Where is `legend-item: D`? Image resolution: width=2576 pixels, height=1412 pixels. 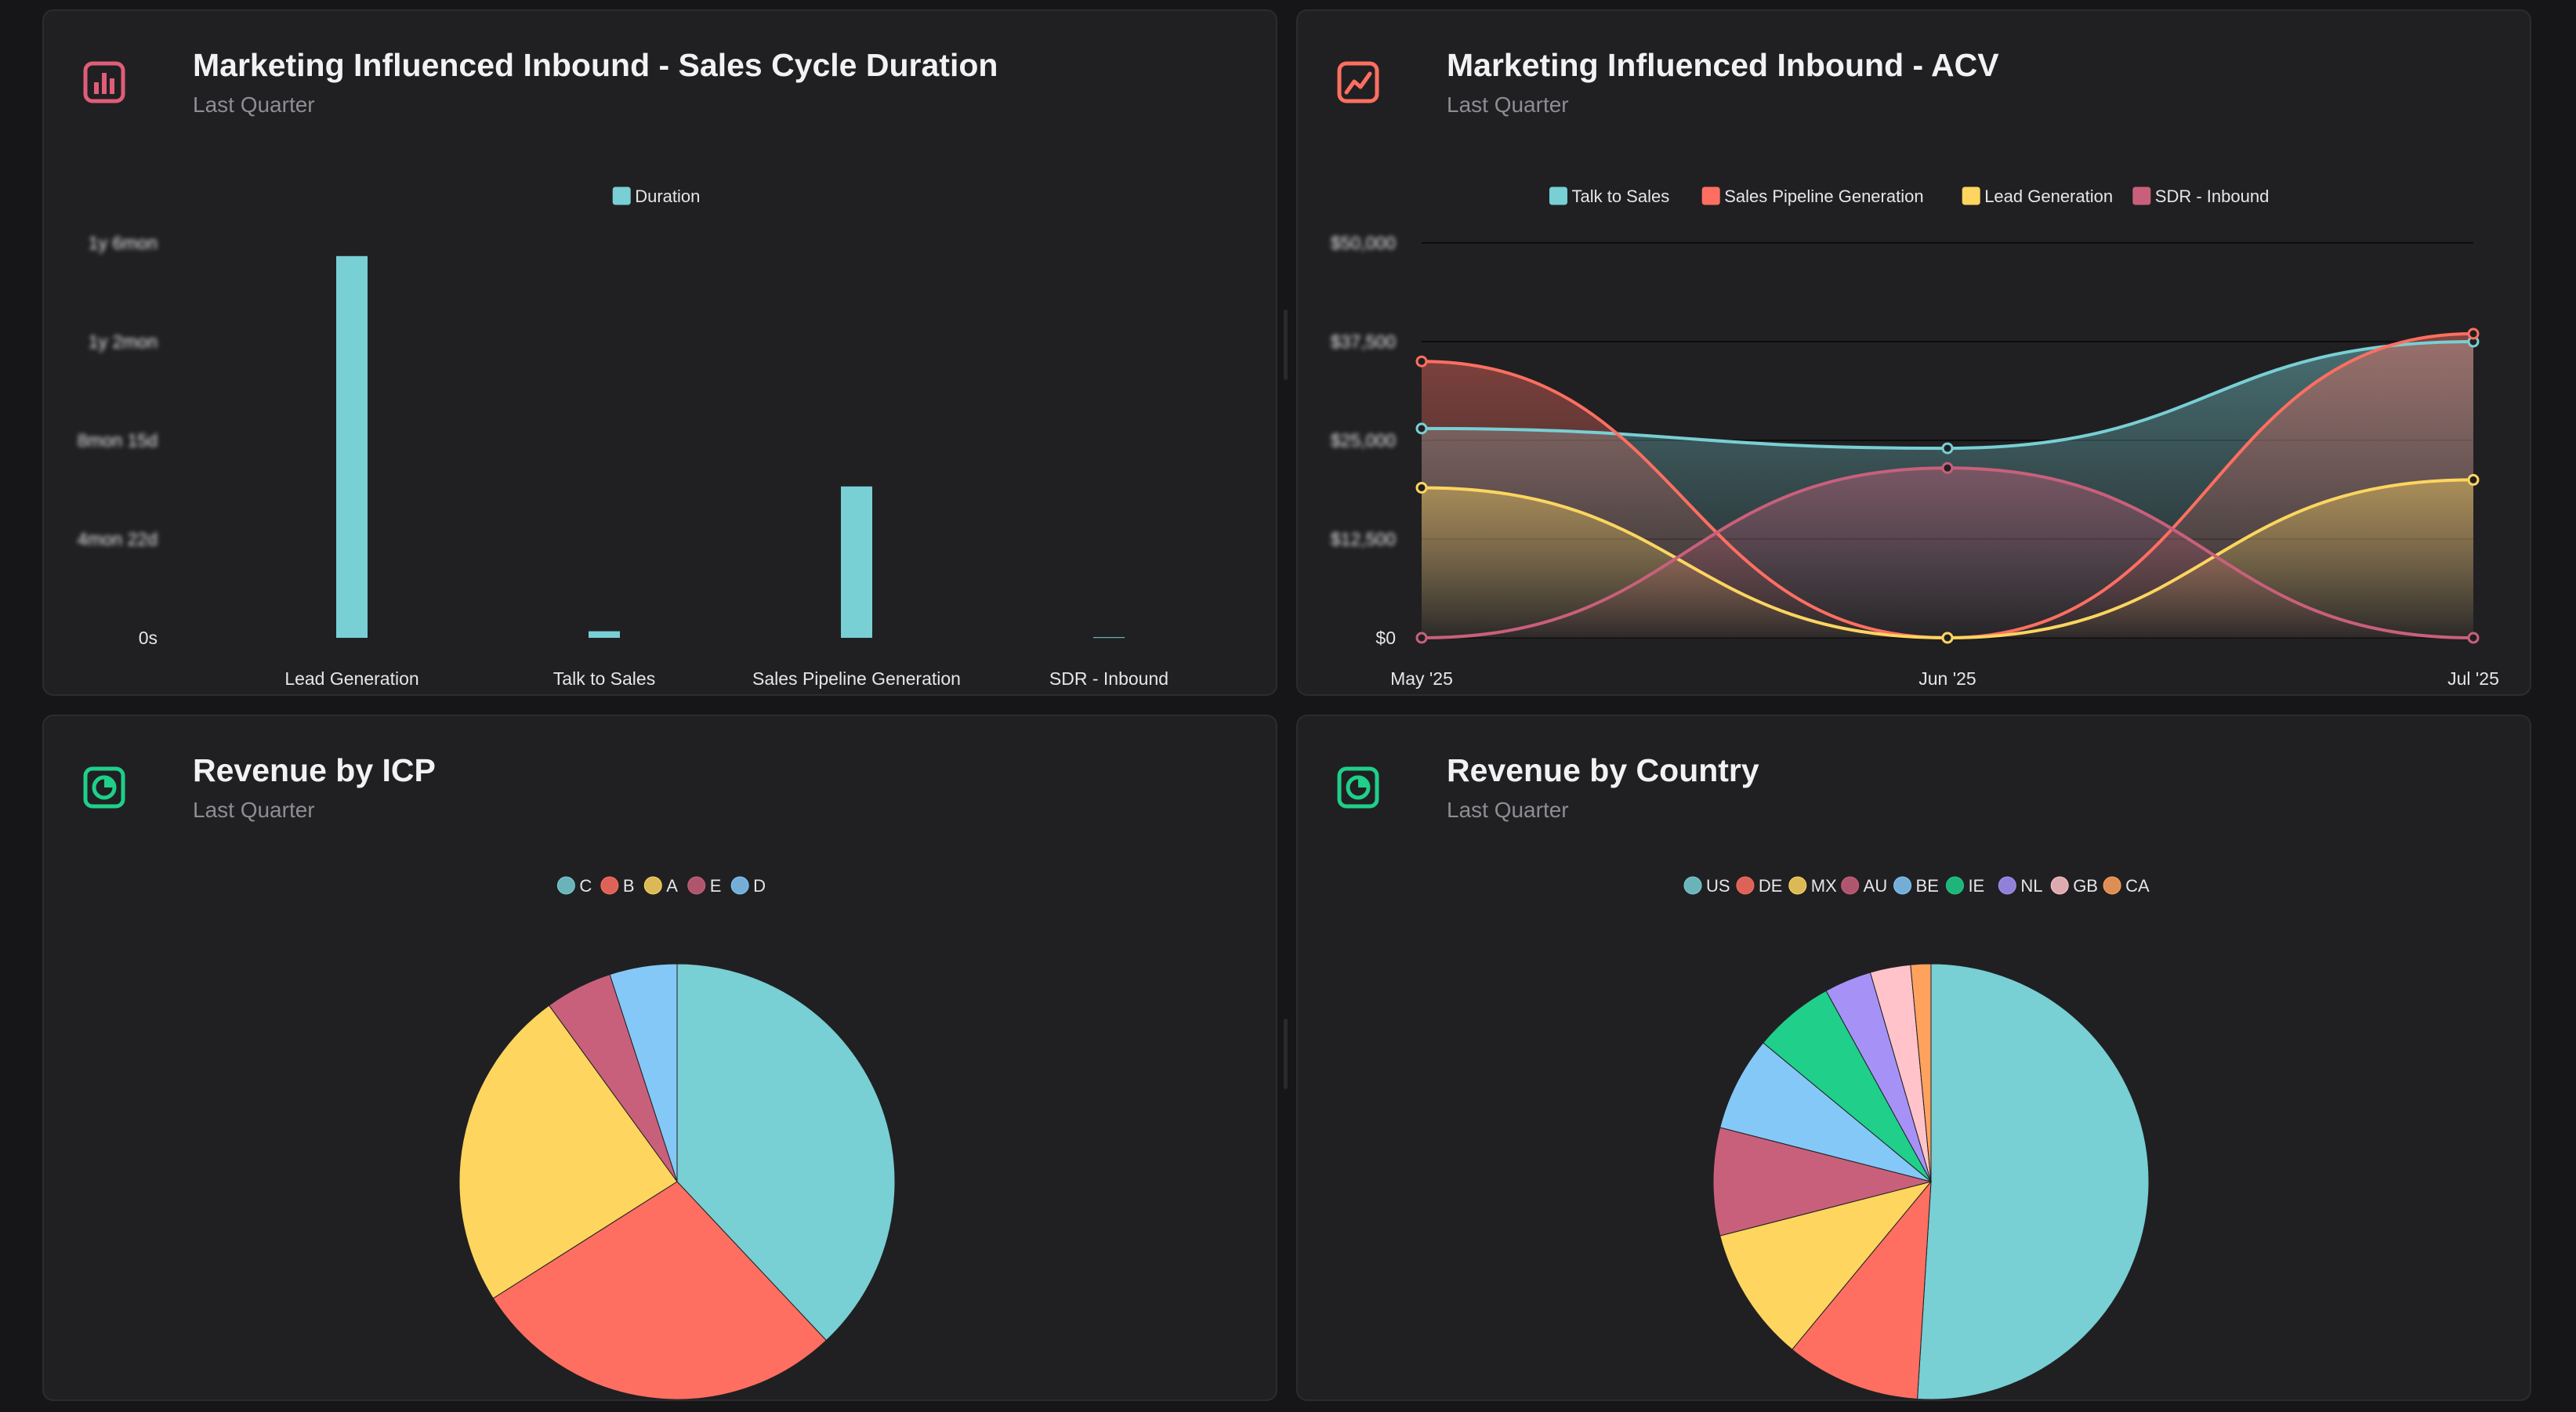 legend-item: D is located at coordinates (748, 886).